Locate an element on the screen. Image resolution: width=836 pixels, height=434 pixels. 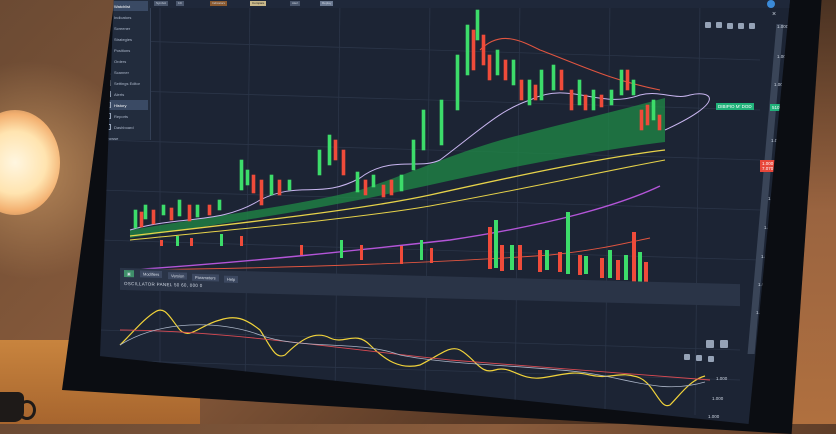
files-icon is located at coordinates (331, 418).